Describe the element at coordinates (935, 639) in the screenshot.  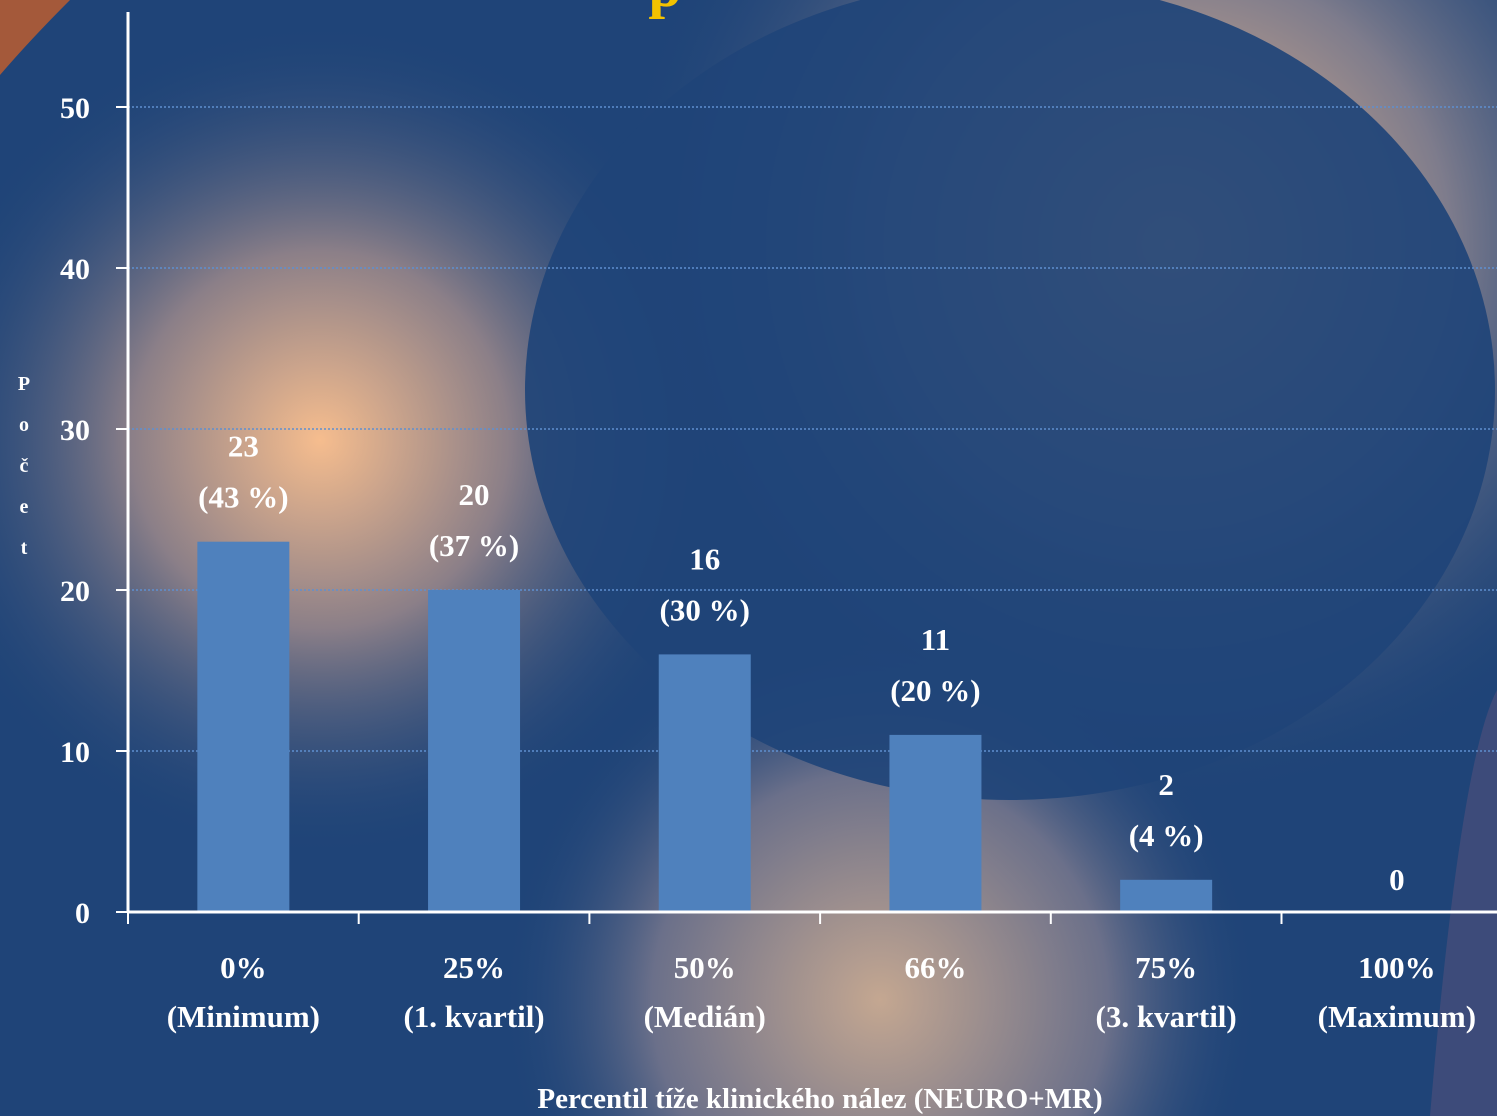
I see `data-label-3-0: 11` at that location.